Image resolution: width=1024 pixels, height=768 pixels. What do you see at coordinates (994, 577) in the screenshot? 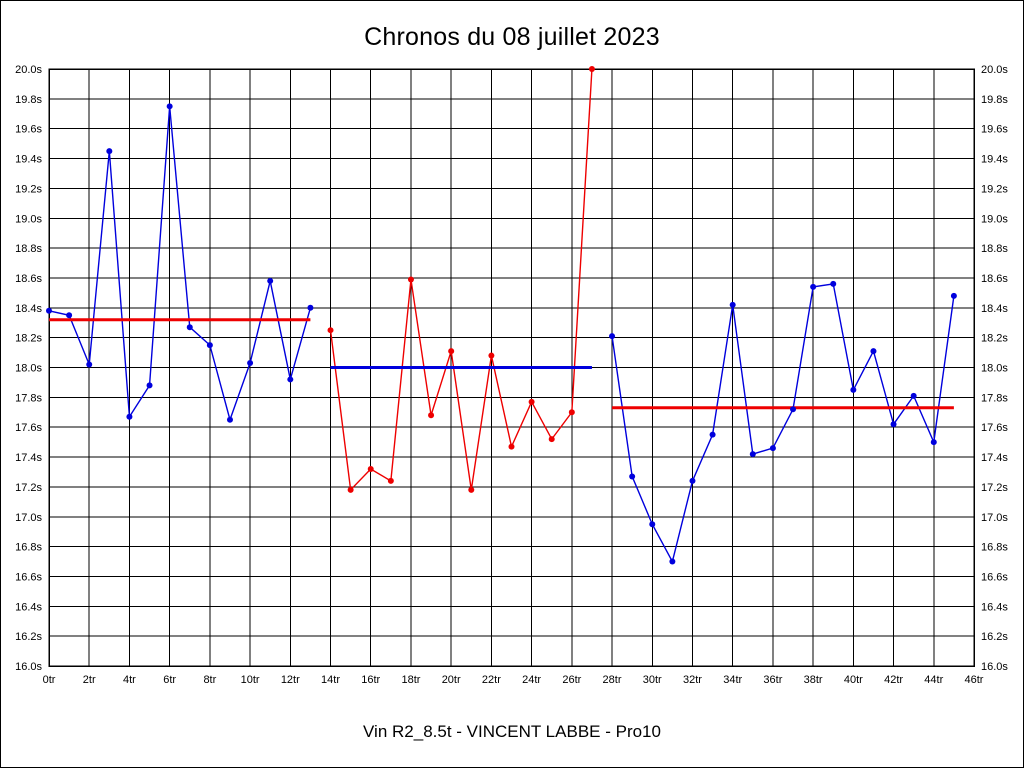
I see `y-tick-label-right: 16.6s` at bounding box center [994, 577].